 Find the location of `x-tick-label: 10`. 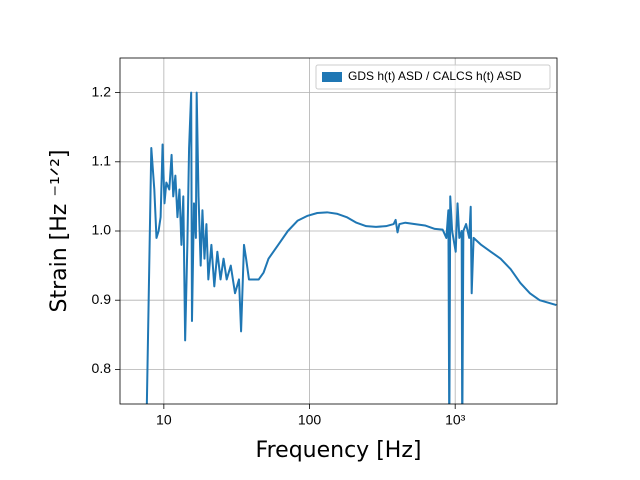

x-tick-label: 10 is located at coordinates (164, 420).